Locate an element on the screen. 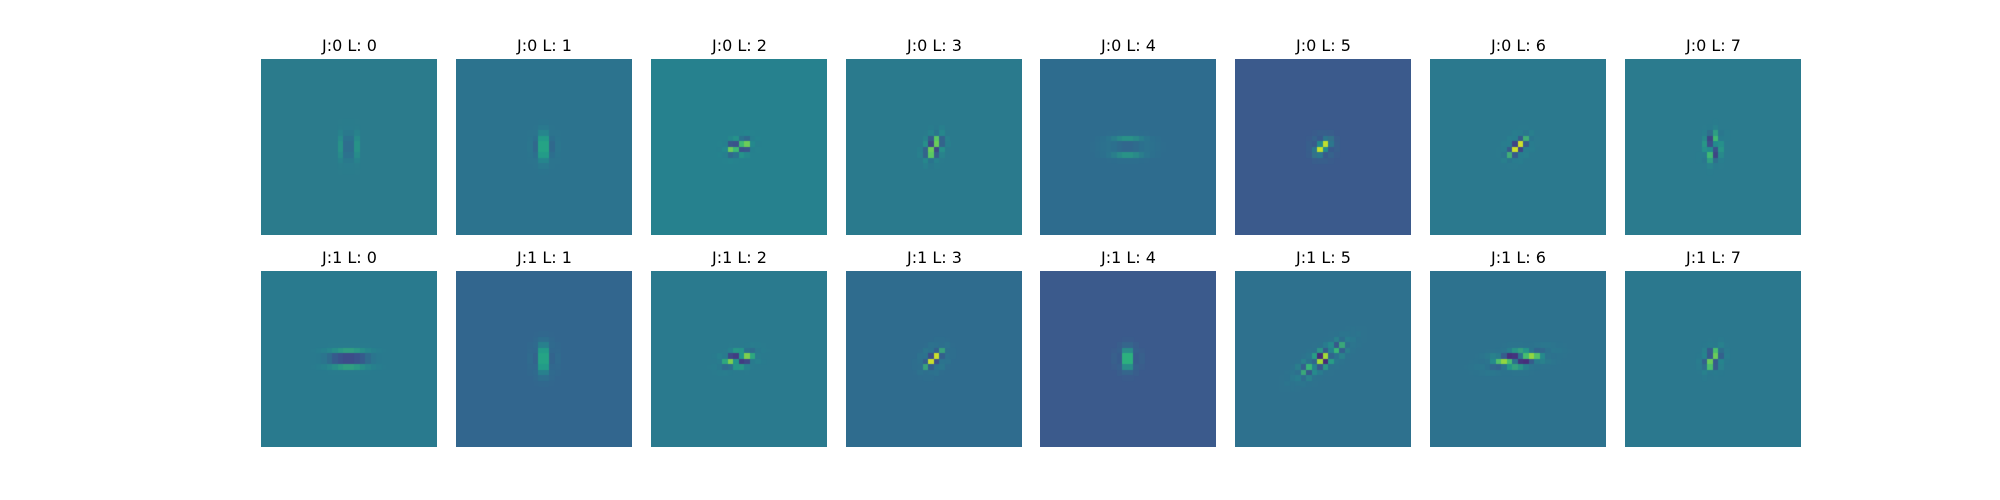 The height and width of the screenshot is (500, 2000). filter-panel: J:1 L: 4 is located at coordinates (1128, 348).